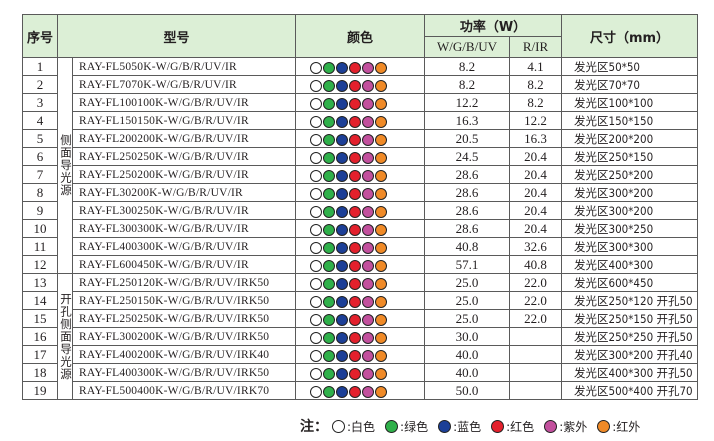 The width and height of the screenshot is (714, 441). Describe the element at coordinates (40, 336) in the screenshot. I see `row-number: 16` at that location.